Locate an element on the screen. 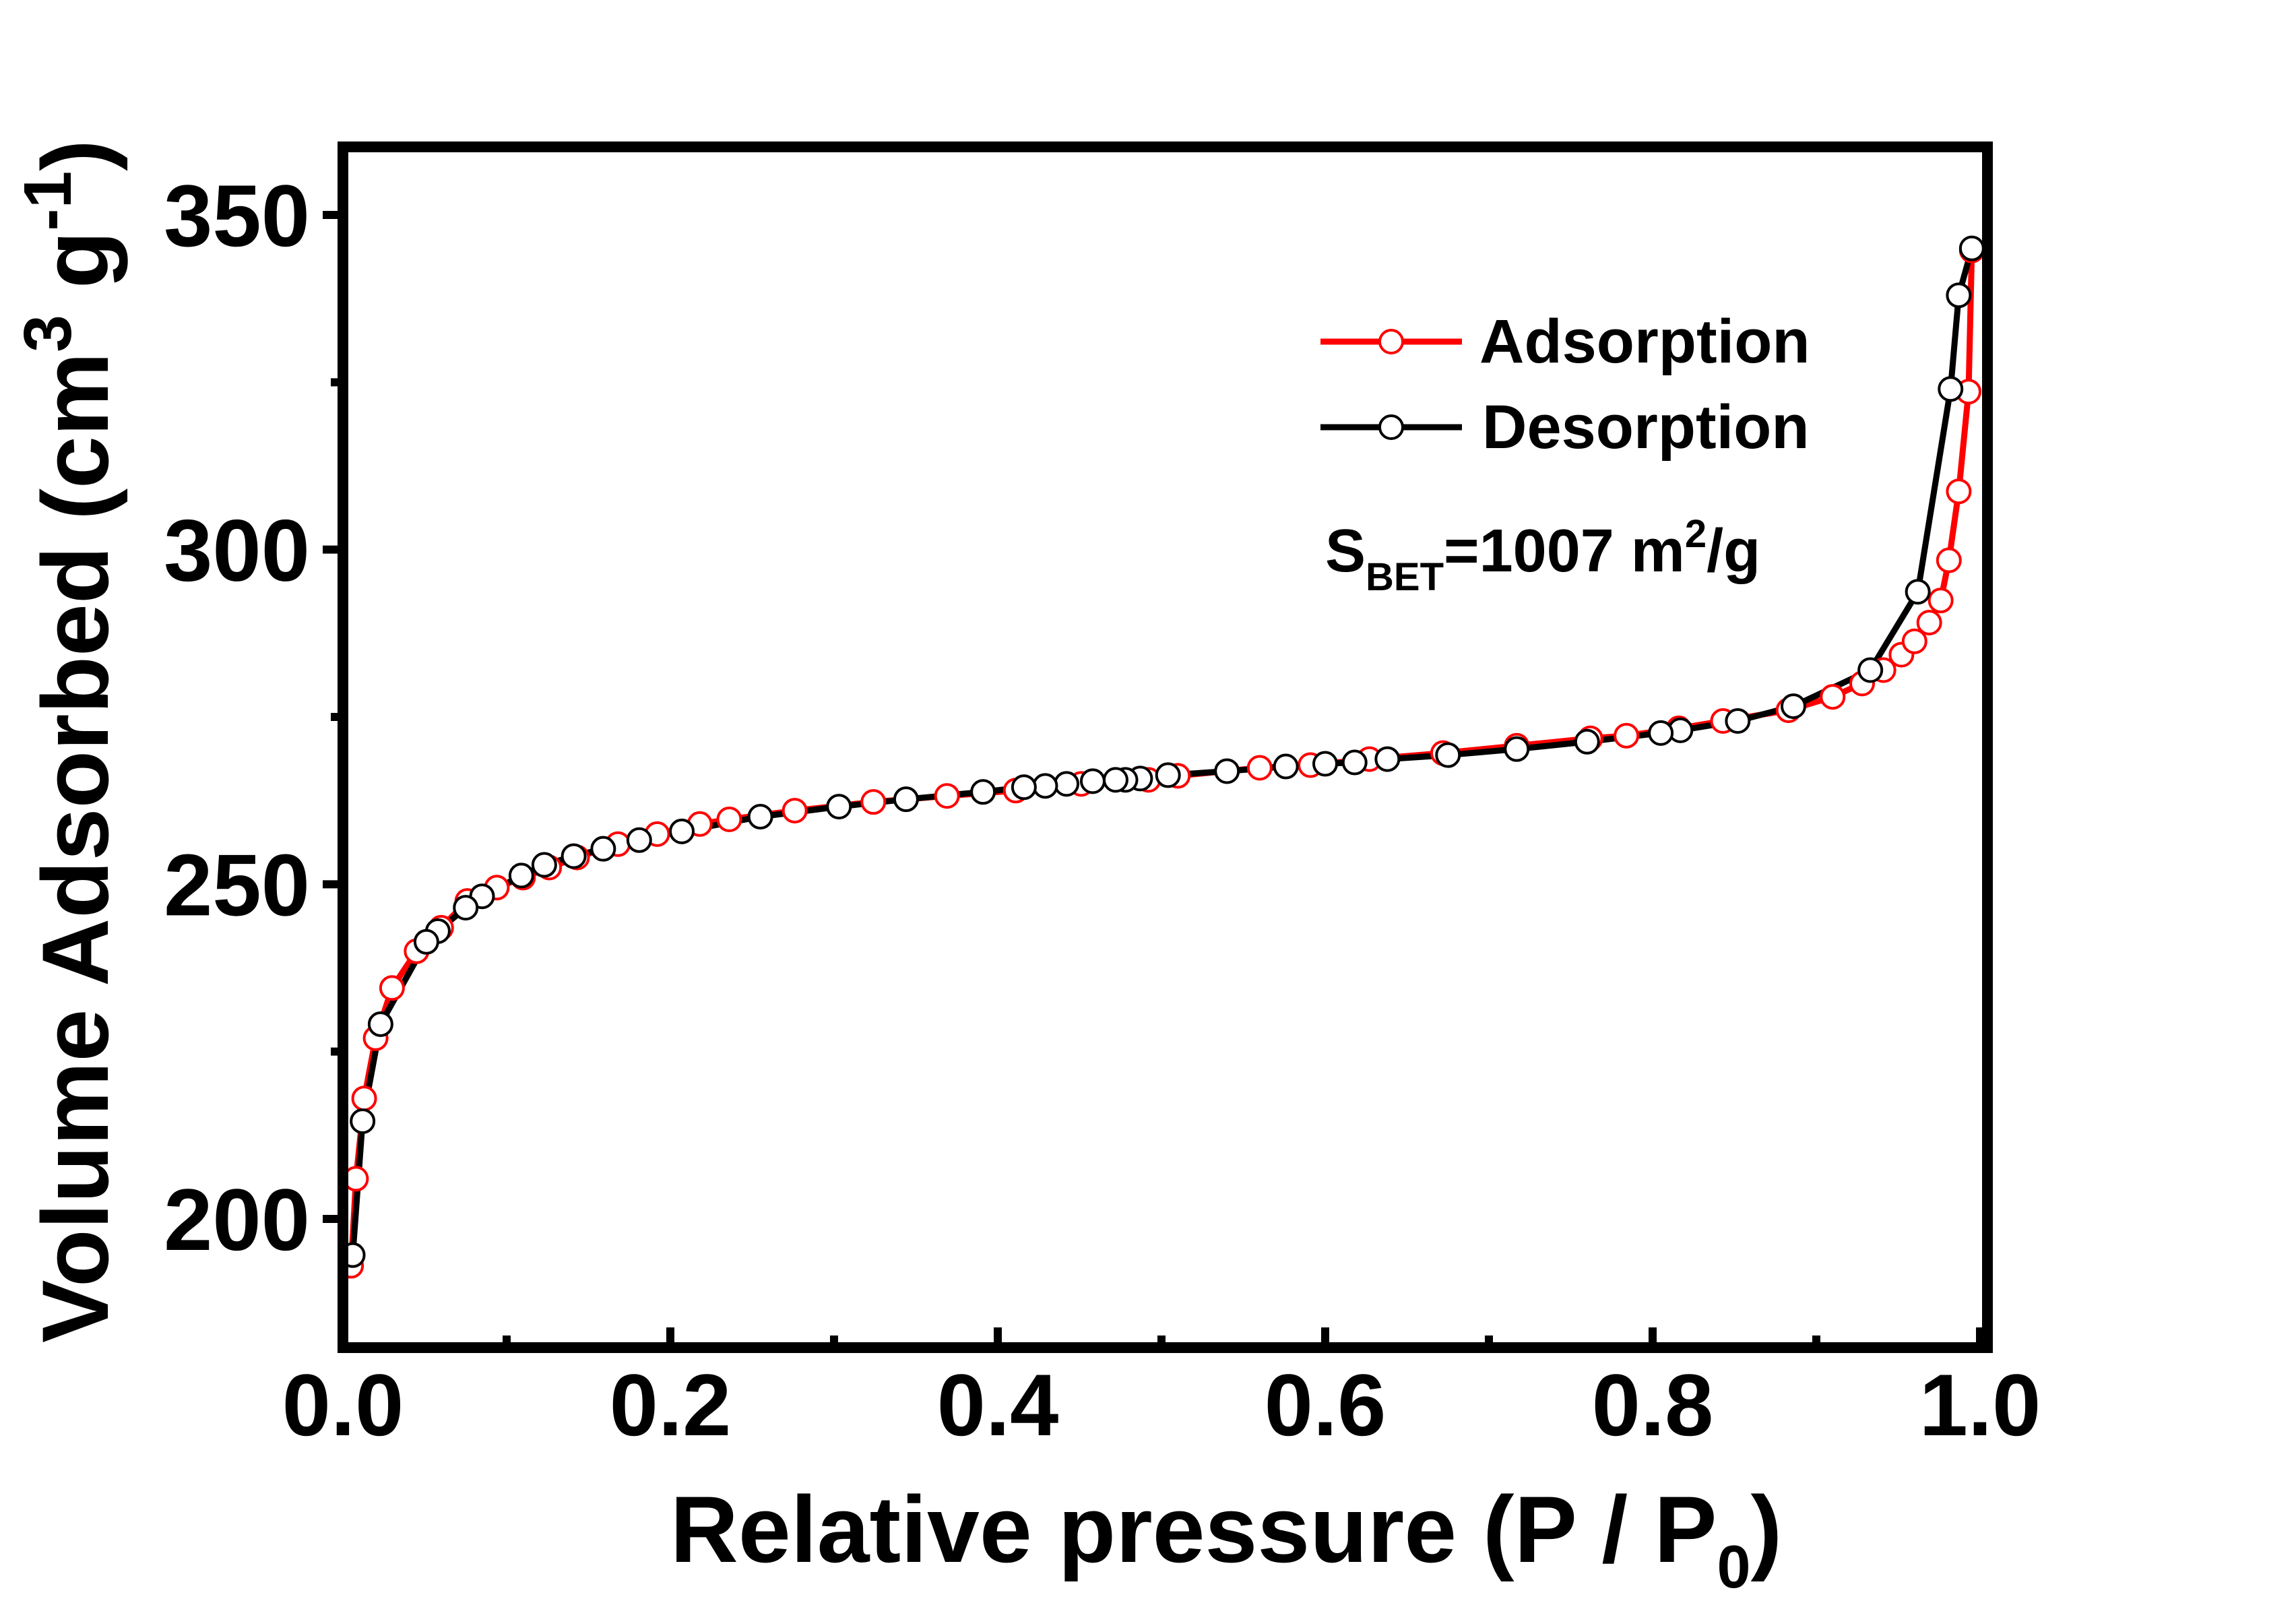 This screenshot has width=2296, height=1603. legend-desorption-label: Desorption is located at coordinates (1646, 427).